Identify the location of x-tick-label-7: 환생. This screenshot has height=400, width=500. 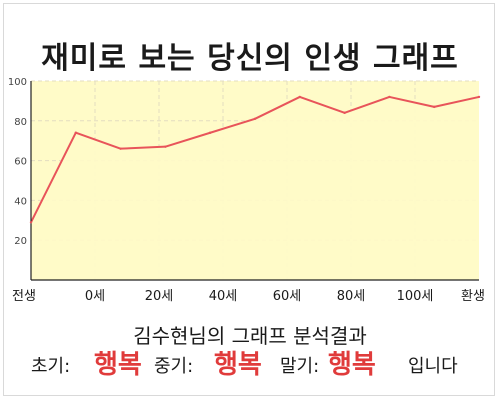
(473, 296).